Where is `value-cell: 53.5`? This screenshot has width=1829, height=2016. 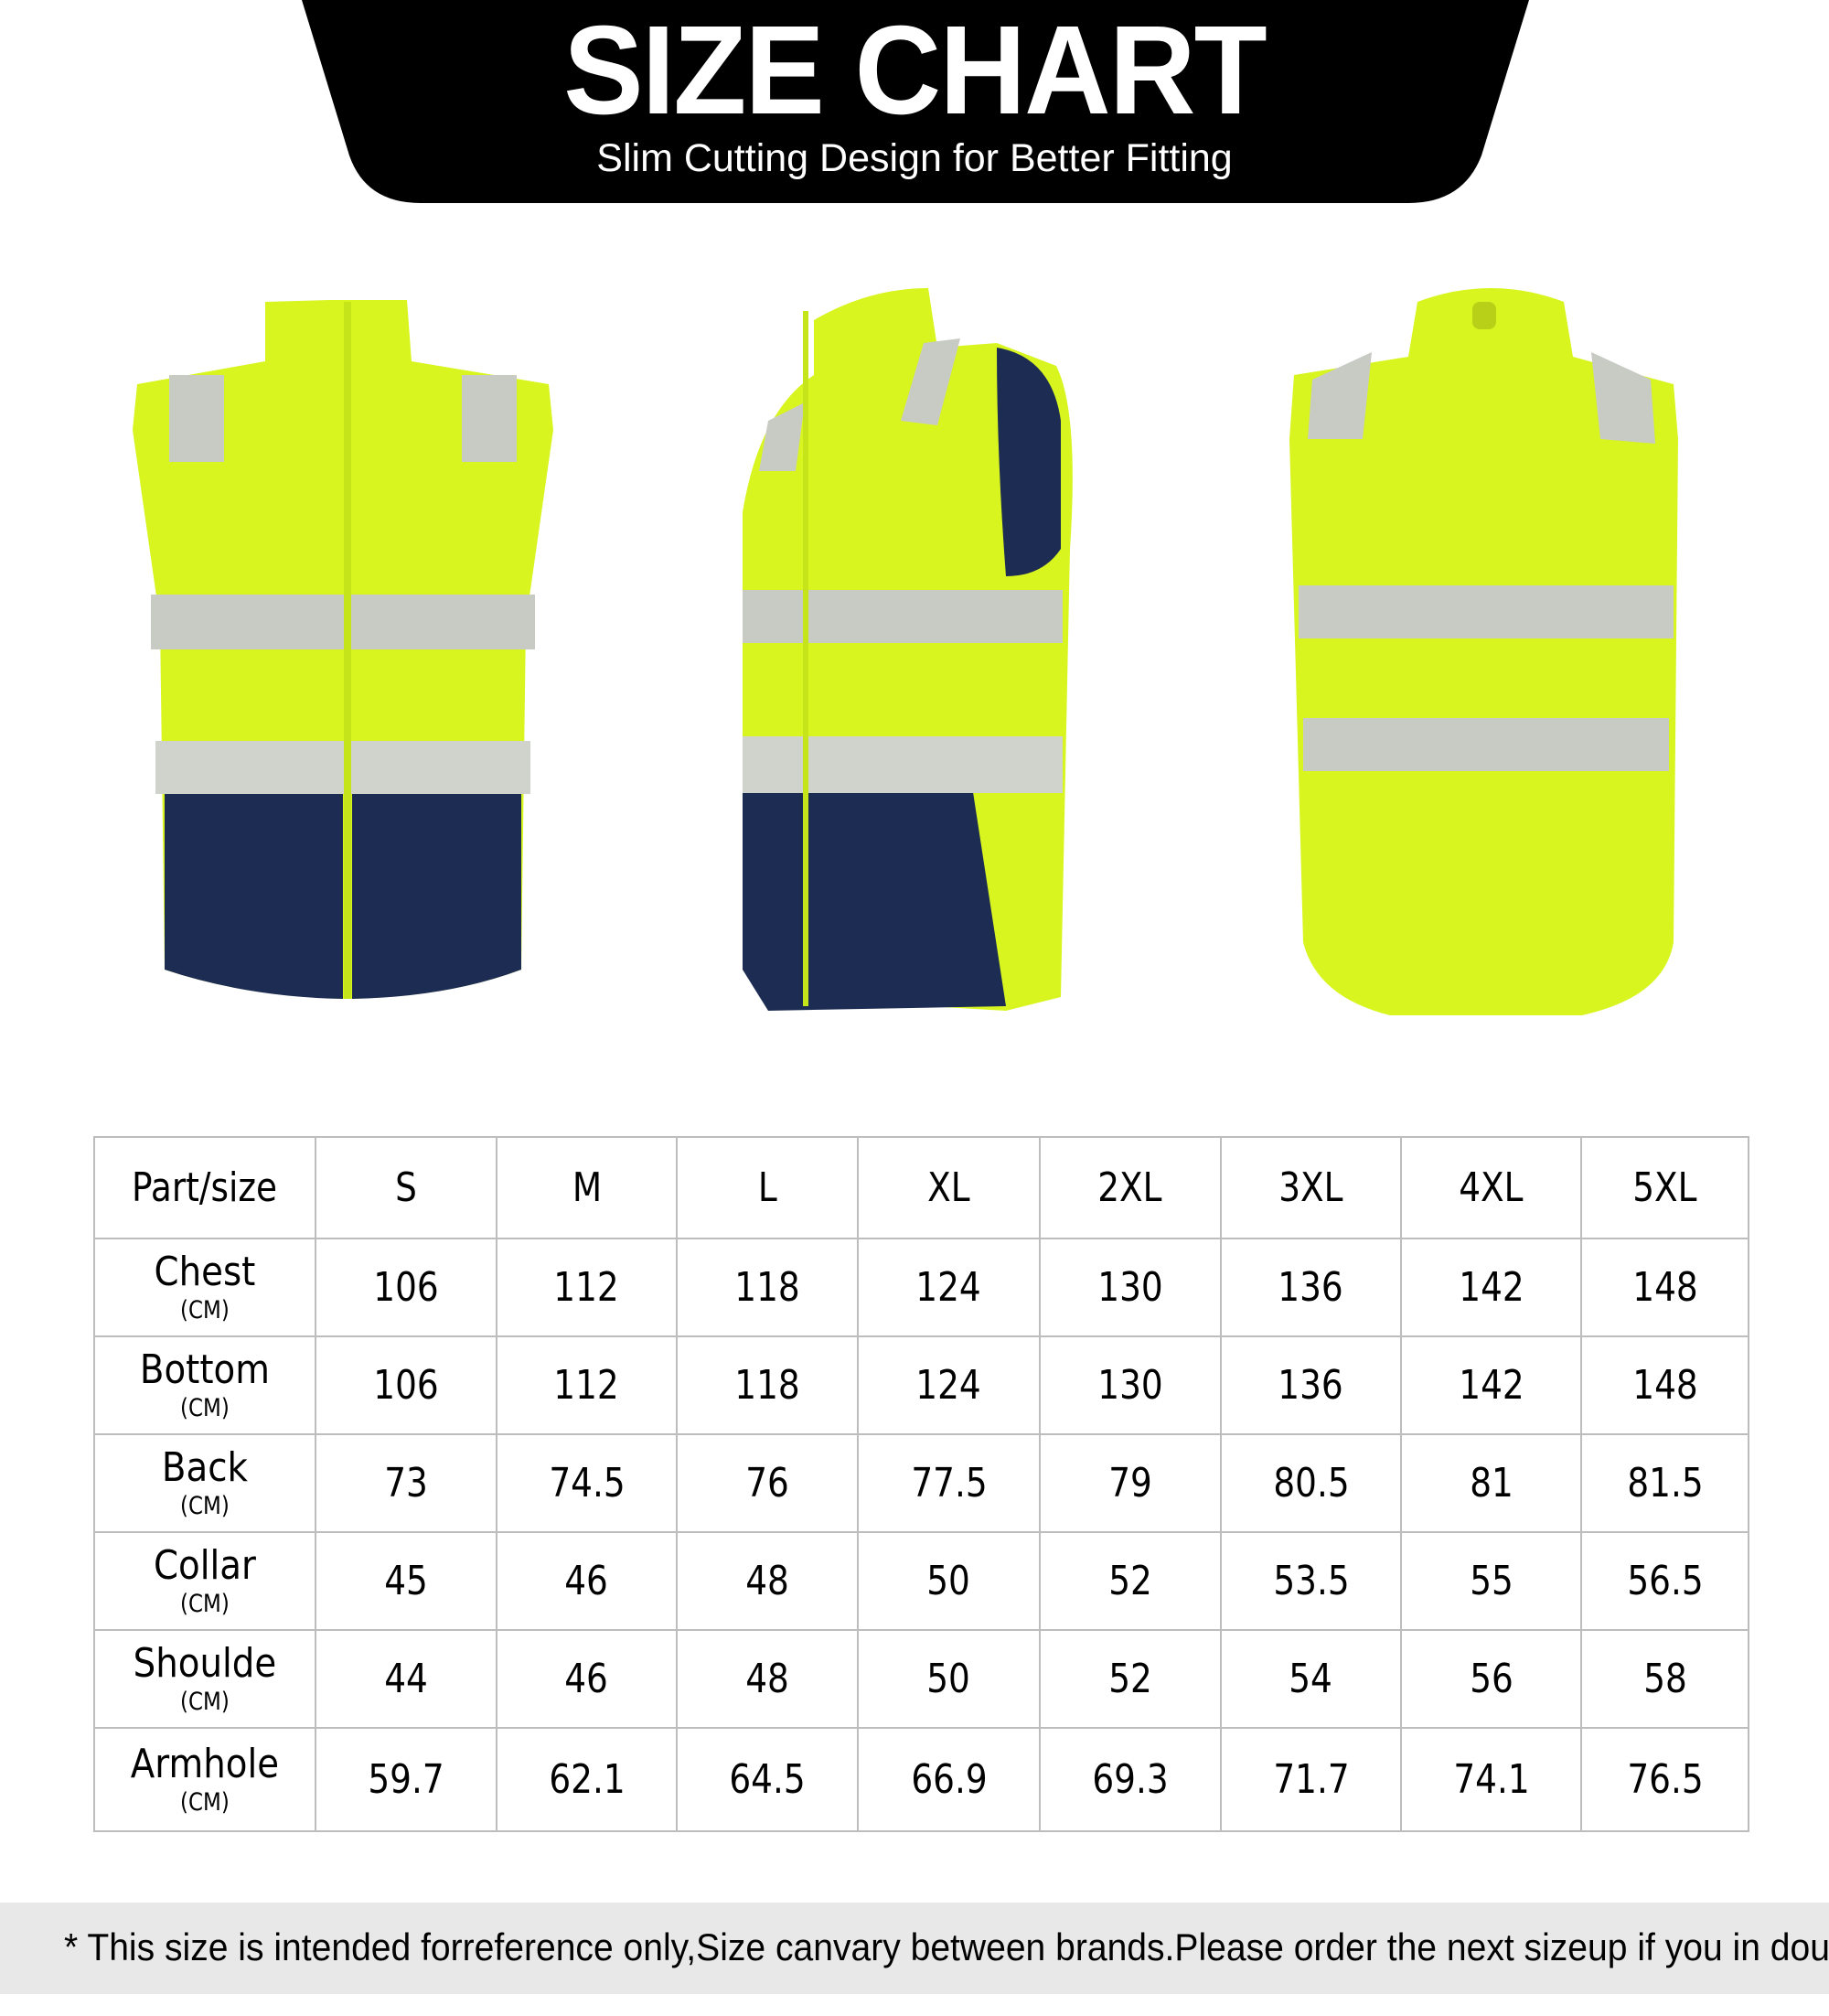 value-cell: 53.5 is located at coordinates (1311, 1581).